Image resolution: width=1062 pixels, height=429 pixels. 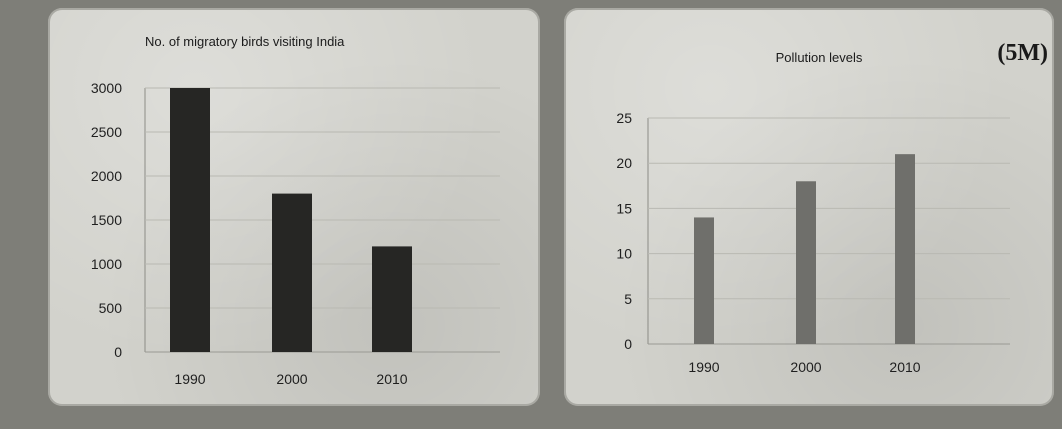 What do you see at coordinates (106, 132) in the screenshot?
I see `y-tick-label: 2500` at bounding box center [106, 132].